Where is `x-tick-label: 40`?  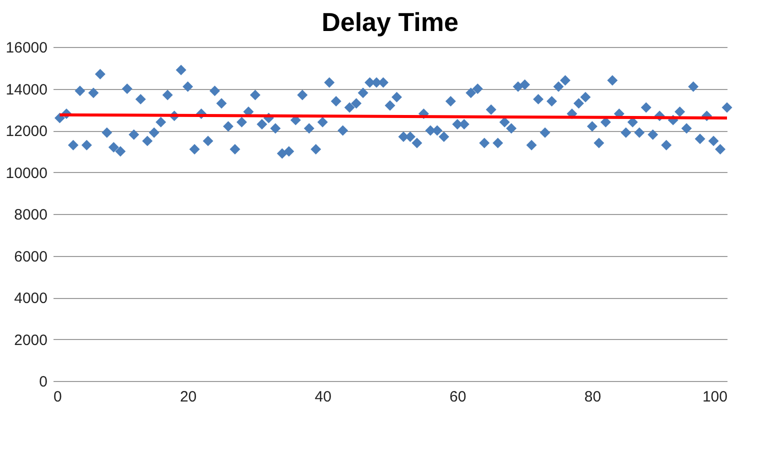 x-tick-label: 40 is located at coordinates (323, 397).